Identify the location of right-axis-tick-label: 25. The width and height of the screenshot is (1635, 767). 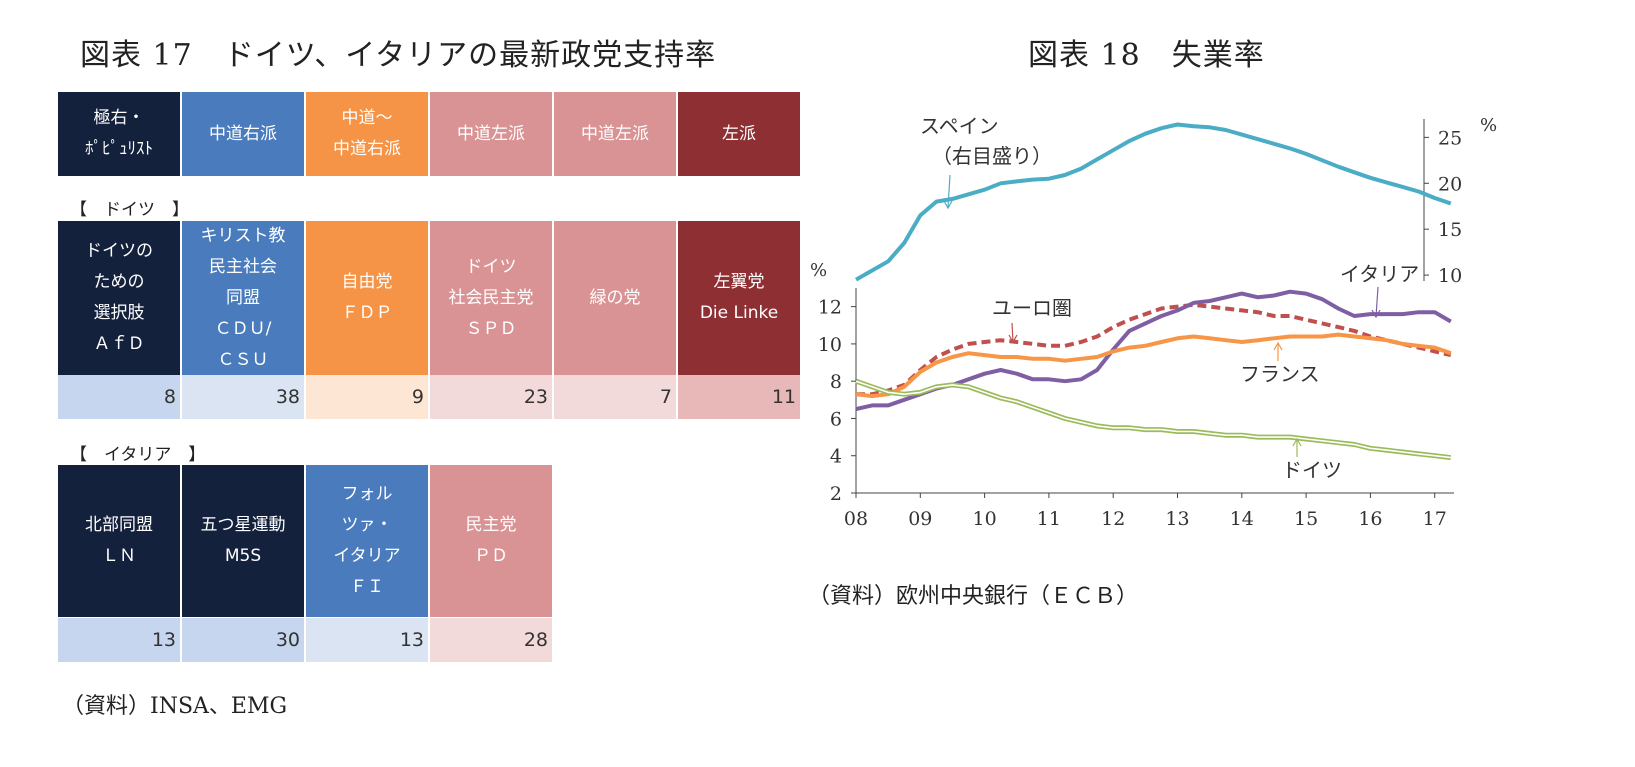
(1450, 138).